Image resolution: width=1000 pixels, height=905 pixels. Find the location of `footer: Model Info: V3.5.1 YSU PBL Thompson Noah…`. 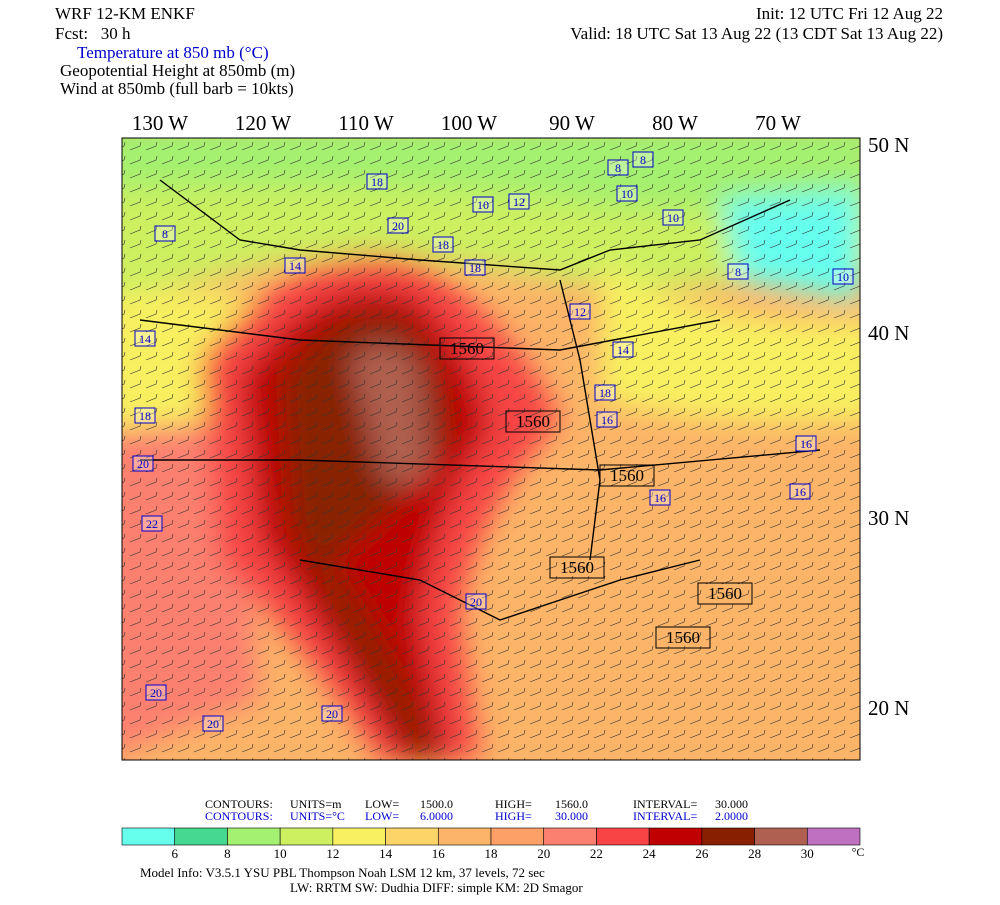

footer: Model Info: V3.5.1 YSU PBL Thompson Noah… is located at coordinates (342, 872).